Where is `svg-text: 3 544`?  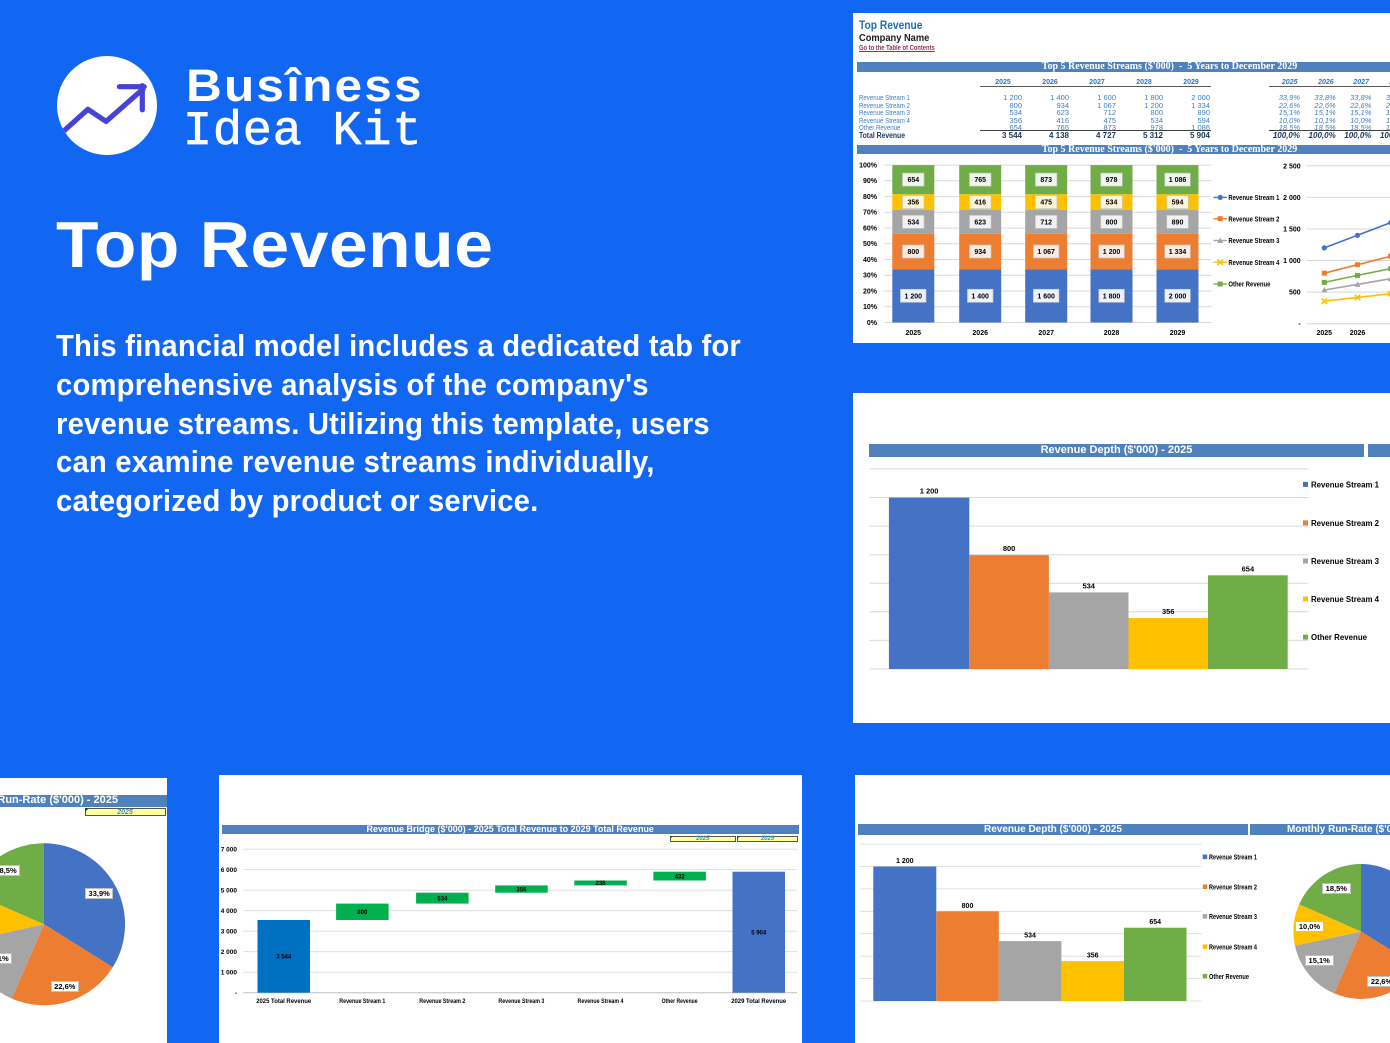 svg-text: 3 544 is located at coordinates (284, 958).